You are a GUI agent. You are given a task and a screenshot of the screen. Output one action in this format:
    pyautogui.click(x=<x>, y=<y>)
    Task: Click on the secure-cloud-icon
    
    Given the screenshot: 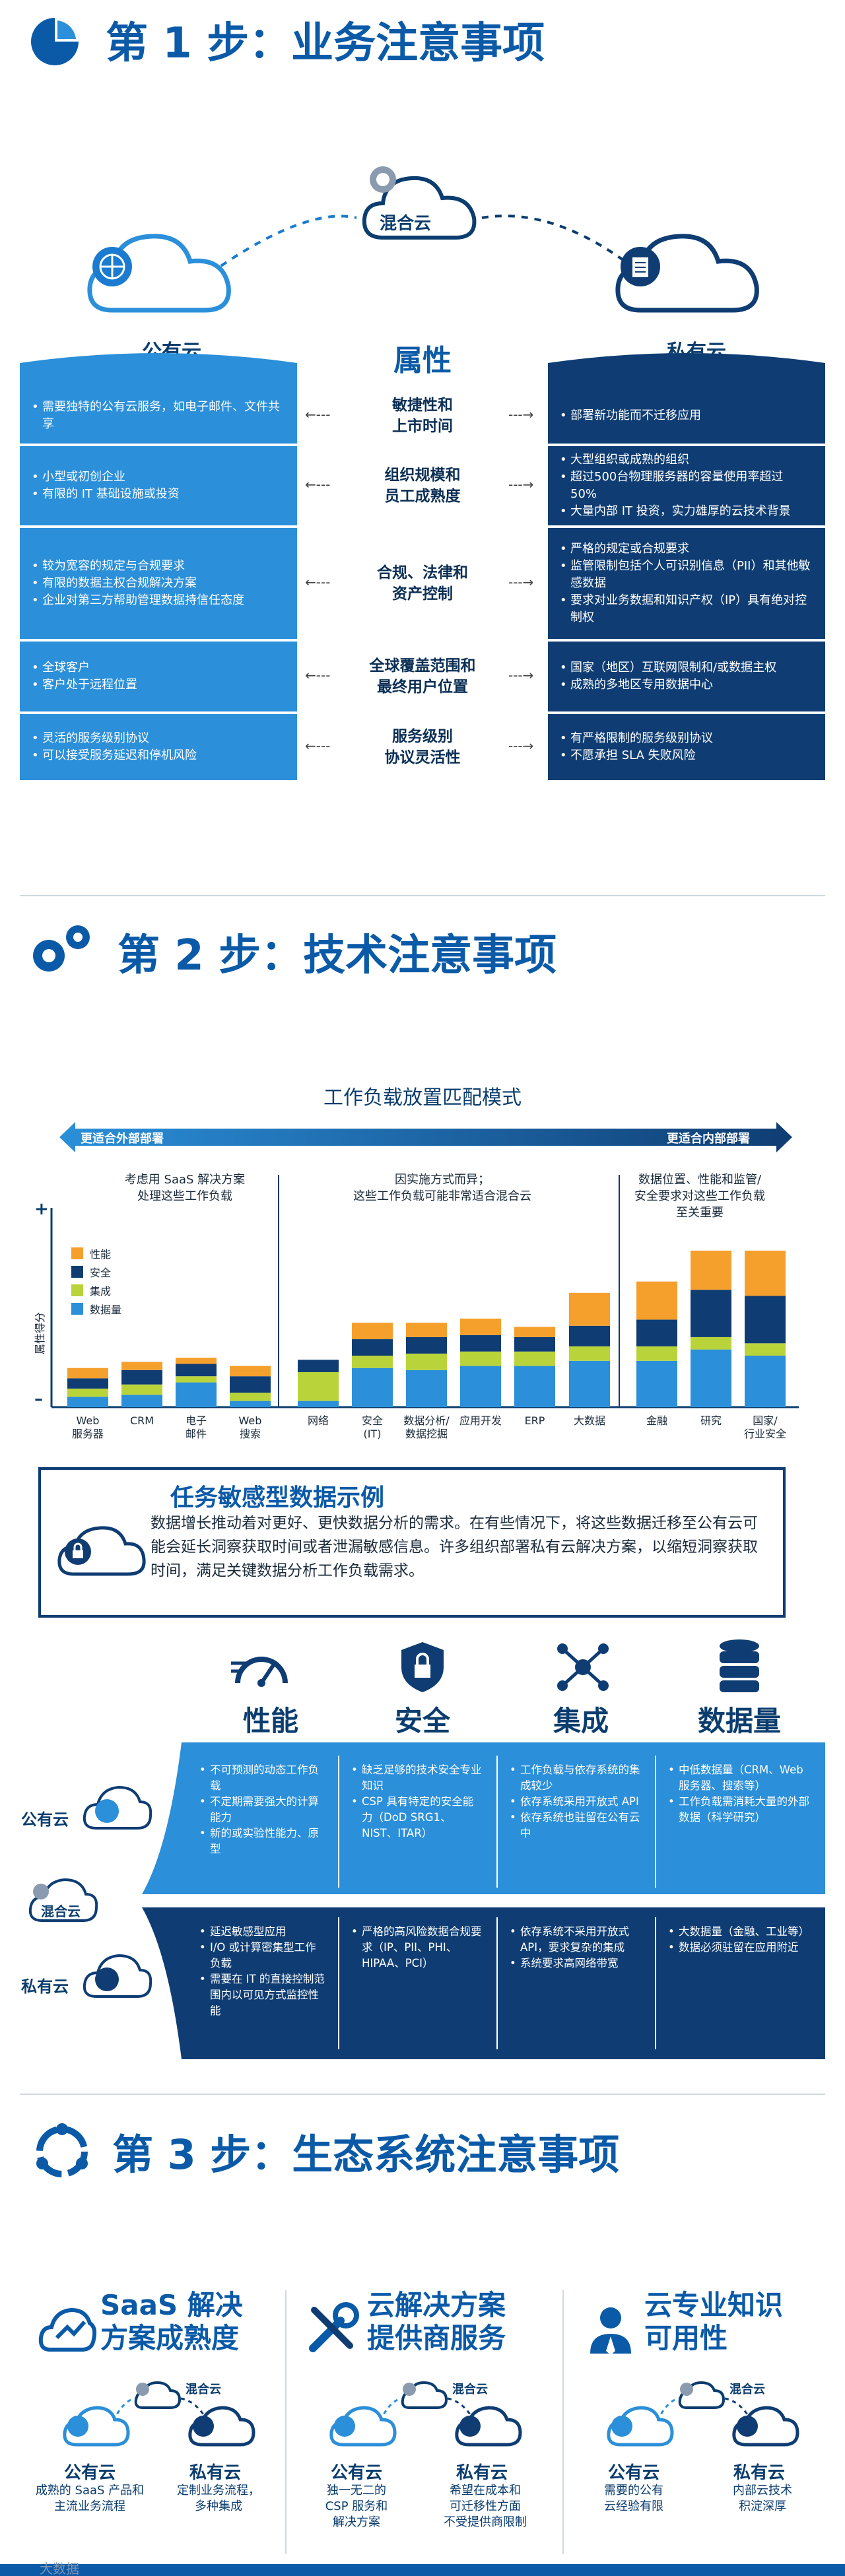 What is the action you would take?
    pyautogui.click(x=101, y=1551)
    